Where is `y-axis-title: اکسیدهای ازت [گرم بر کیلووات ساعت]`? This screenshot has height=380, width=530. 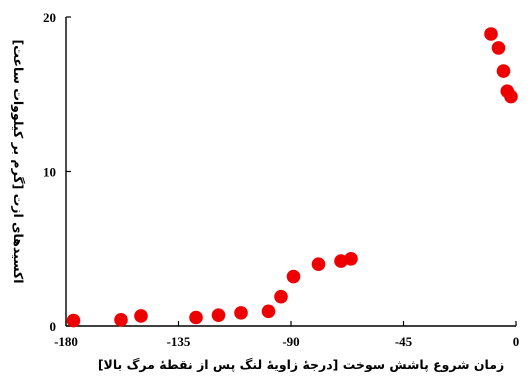 y-axis-title: اکسیدهای ازت [گرم بر کیلووات ساعت] is located at coordinates (18, 161).